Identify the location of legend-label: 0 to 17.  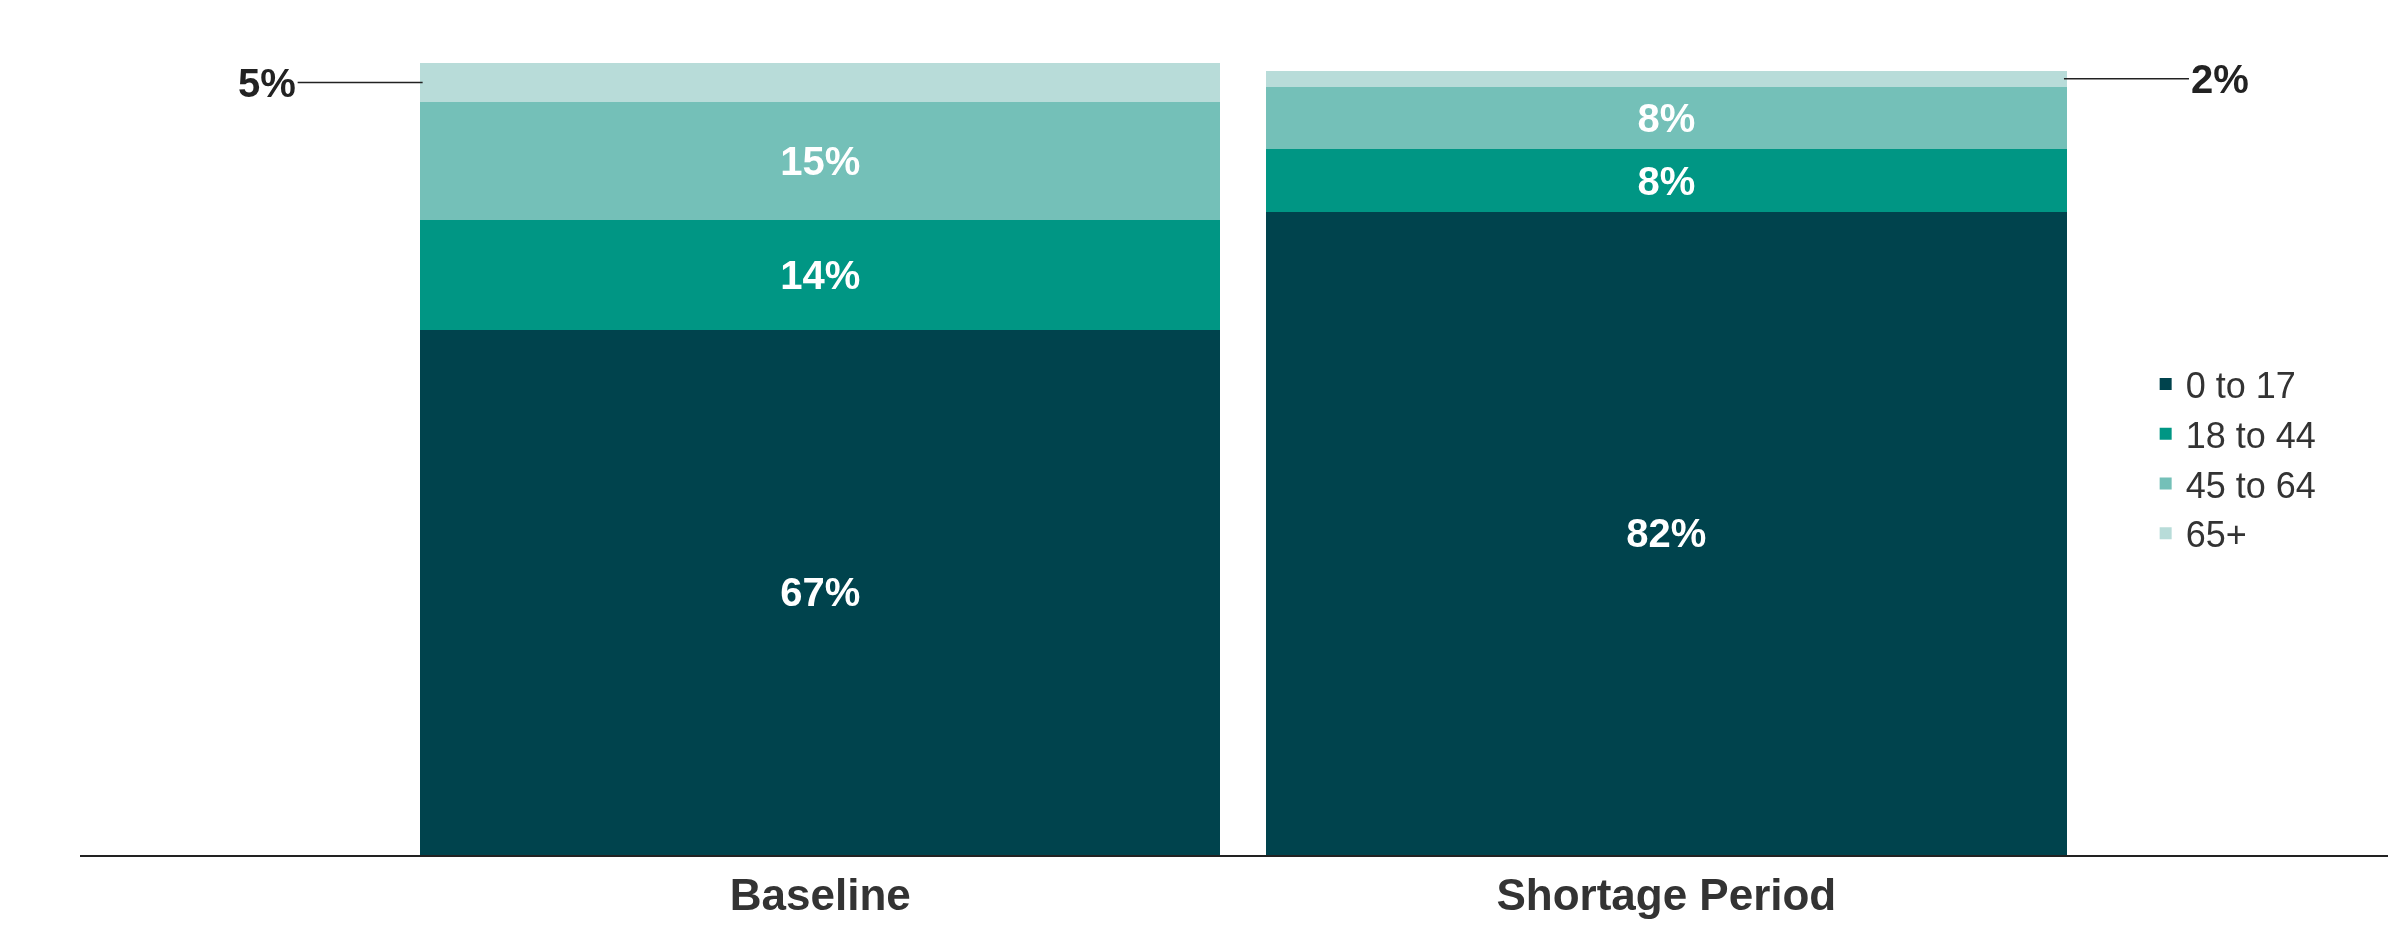
(2240, 385).